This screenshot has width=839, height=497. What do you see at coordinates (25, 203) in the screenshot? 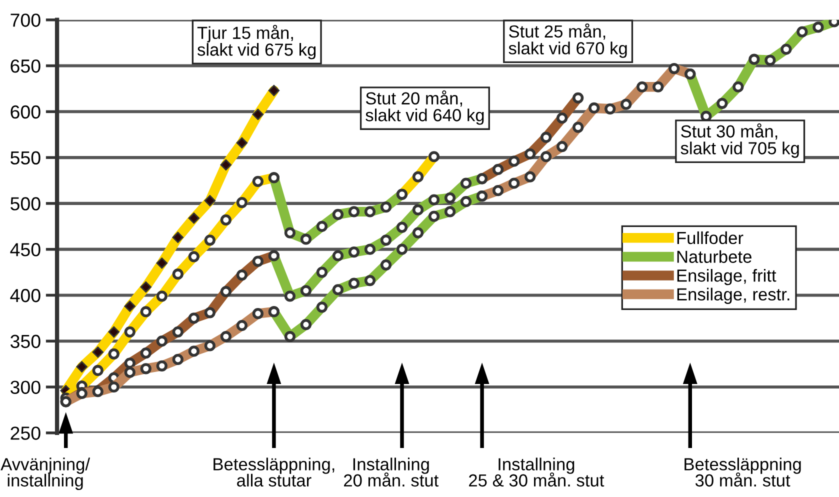
I see `y-tick-label: 500` at bounding box center [25, 203].